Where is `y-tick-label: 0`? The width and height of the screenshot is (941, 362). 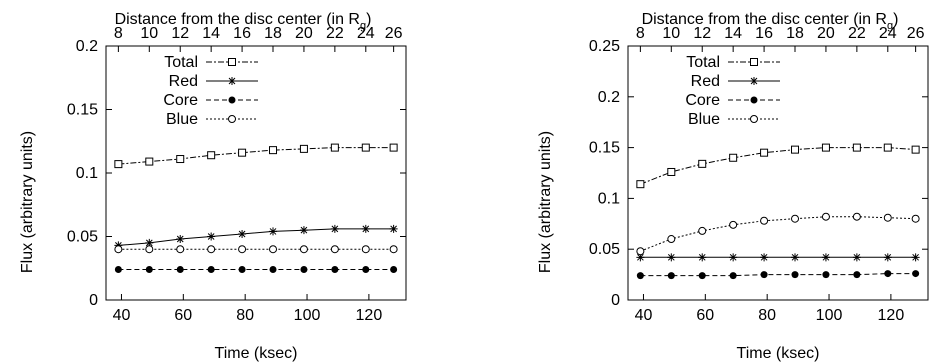
y-tick-label: 0 is located at coordinates (93, 300).